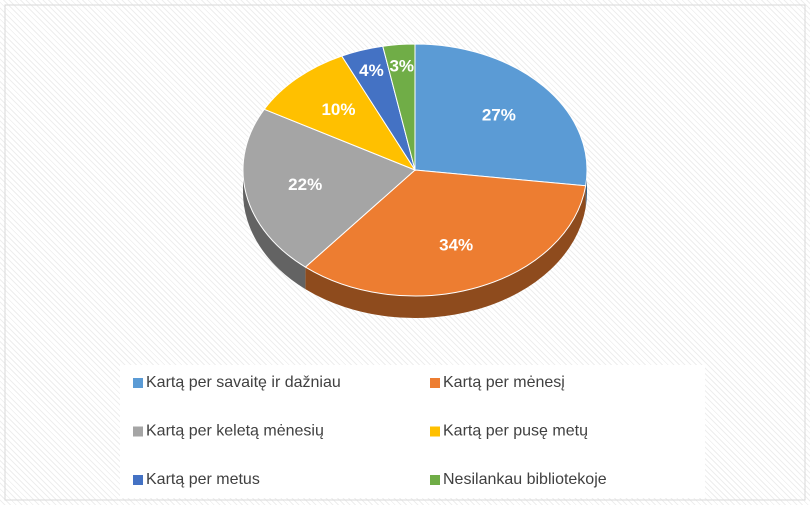 The height and width of the screenshot is (505, 810). I want to click on data-label: 34%, so click(456, 245).